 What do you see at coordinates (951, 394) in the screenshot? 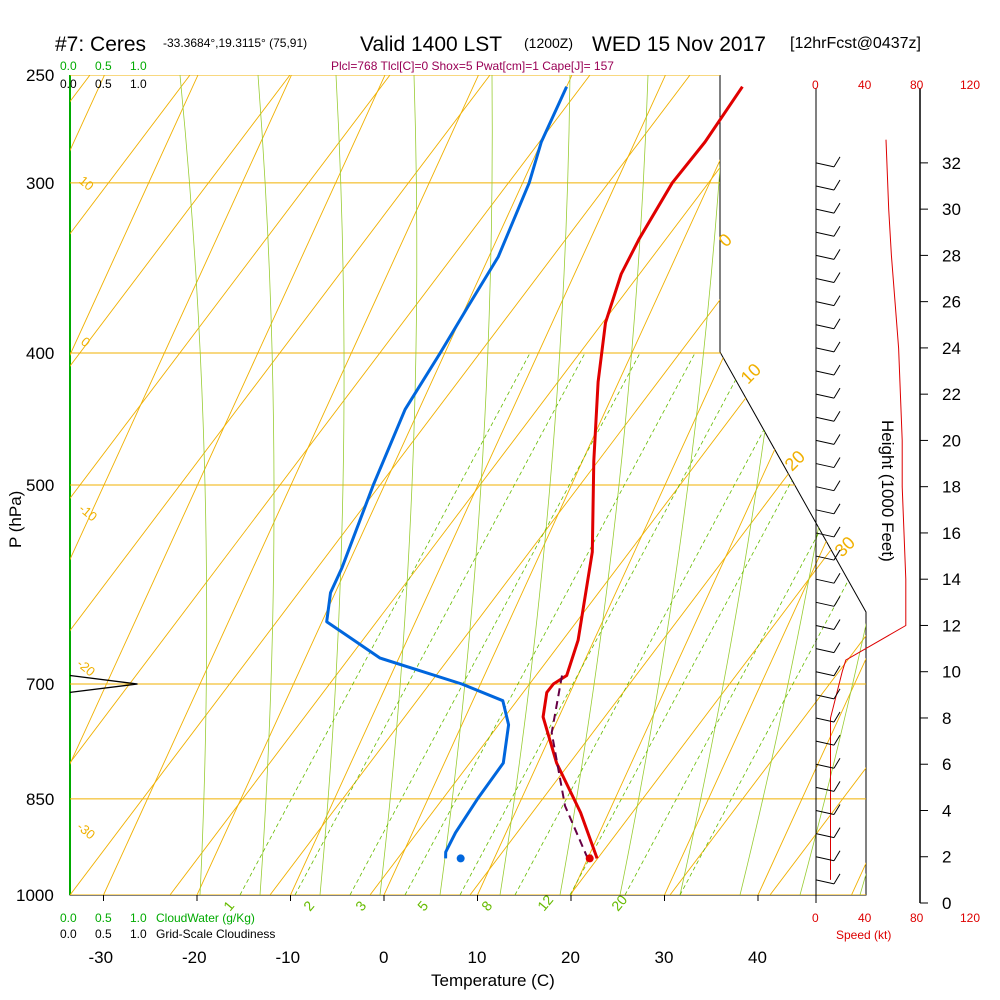
I see `height-tick-label: 22` at bounding box center [951, 394].